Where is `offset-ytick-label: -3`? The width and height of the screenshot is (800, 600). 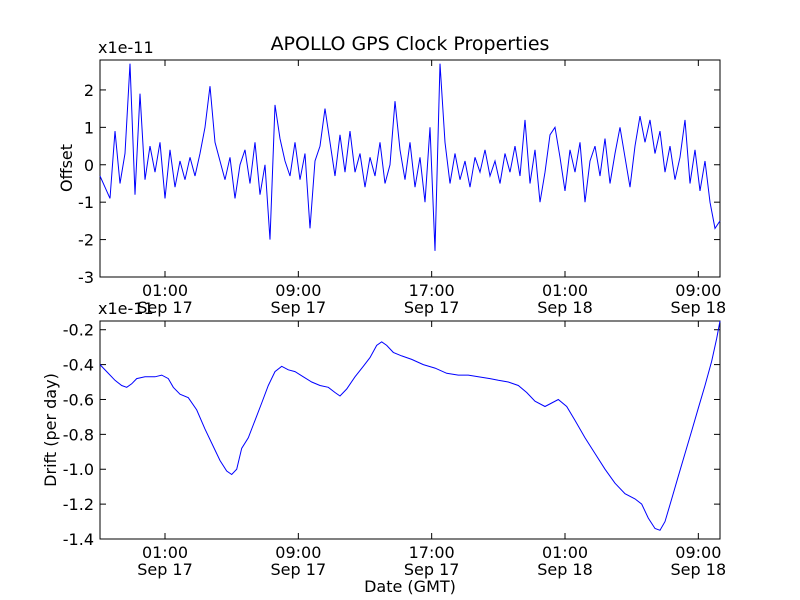
offset-ytick-label: -3 is located at coordinates (86, 277).